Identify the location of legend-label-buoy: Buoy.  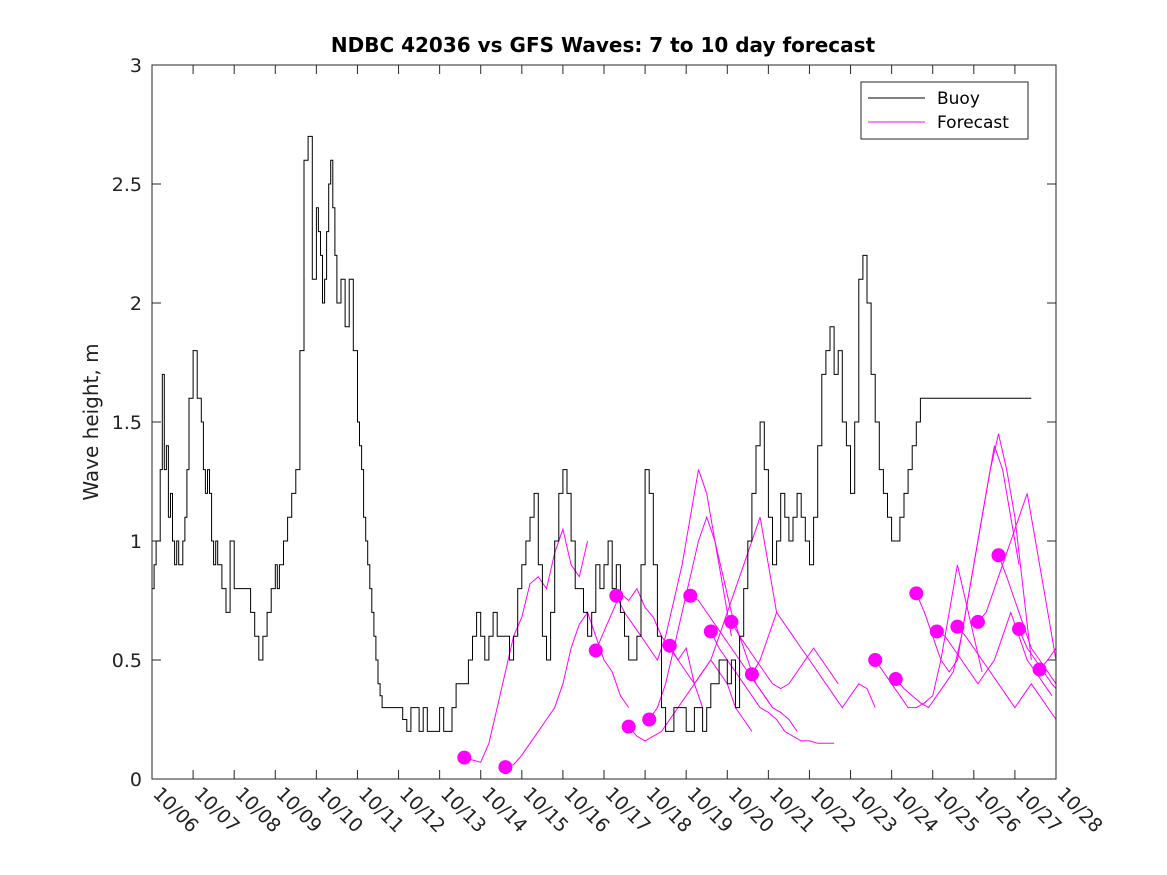
(958, 99).